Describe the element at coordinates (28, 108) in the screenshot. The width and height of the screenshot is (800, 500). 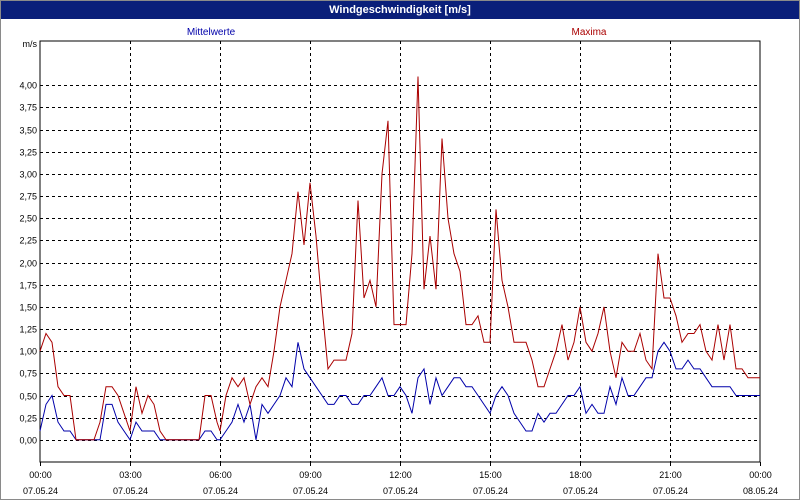
I see `y-tick-label: 3,75` at that location.